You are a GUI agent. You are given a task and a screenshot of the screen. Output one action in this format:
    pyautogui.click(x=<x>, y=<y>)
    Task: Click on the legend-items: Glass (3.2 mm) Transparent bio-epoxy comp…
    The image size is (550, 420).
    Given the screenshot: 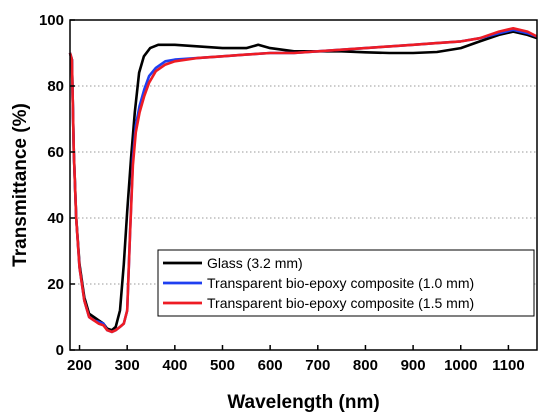 What is the action you would take?
    pyautogui.click(x=318, y=283)
    